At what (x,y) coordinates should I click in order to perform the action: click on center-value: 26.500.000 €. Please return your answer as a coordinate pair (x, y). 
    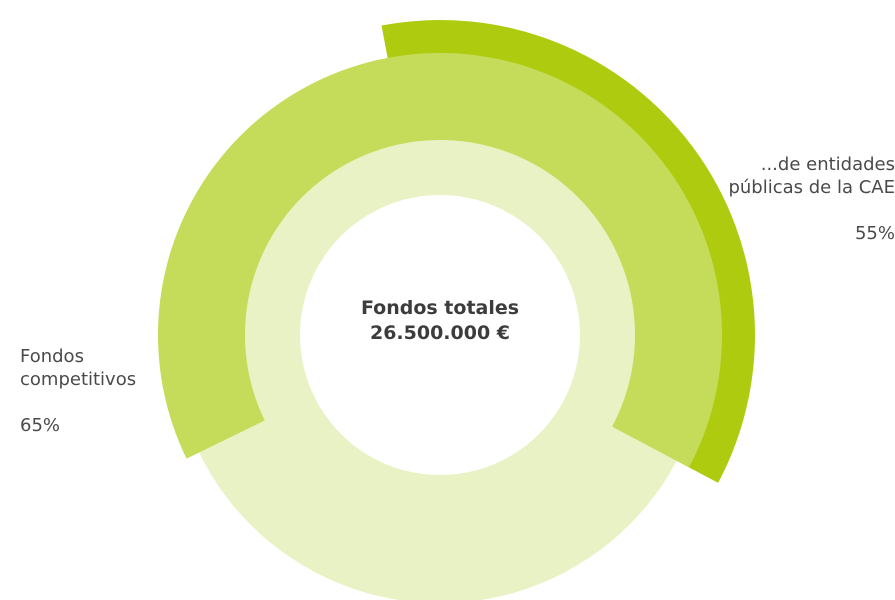
    Looking at the image, I should click on (440, 333).